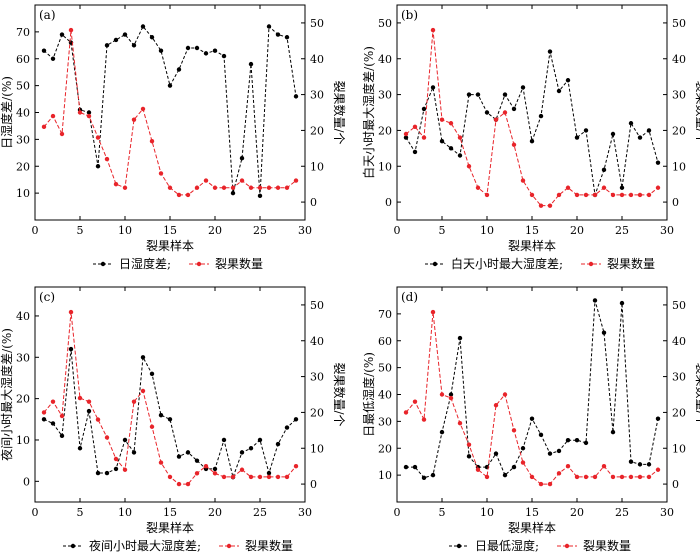  I want to click on series-line-fruit-count, so click(532, 398).